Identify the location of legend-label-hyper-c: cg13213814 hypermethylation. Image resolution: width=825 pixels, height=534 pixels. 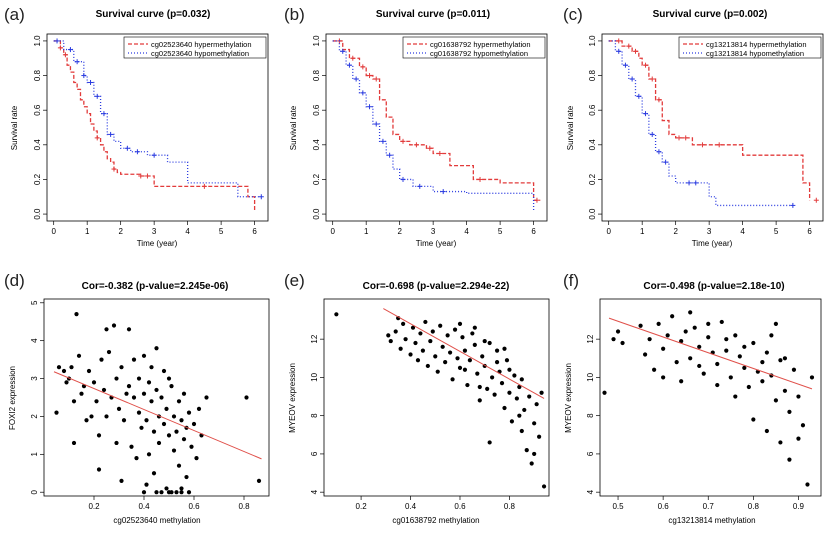
(756, 44).